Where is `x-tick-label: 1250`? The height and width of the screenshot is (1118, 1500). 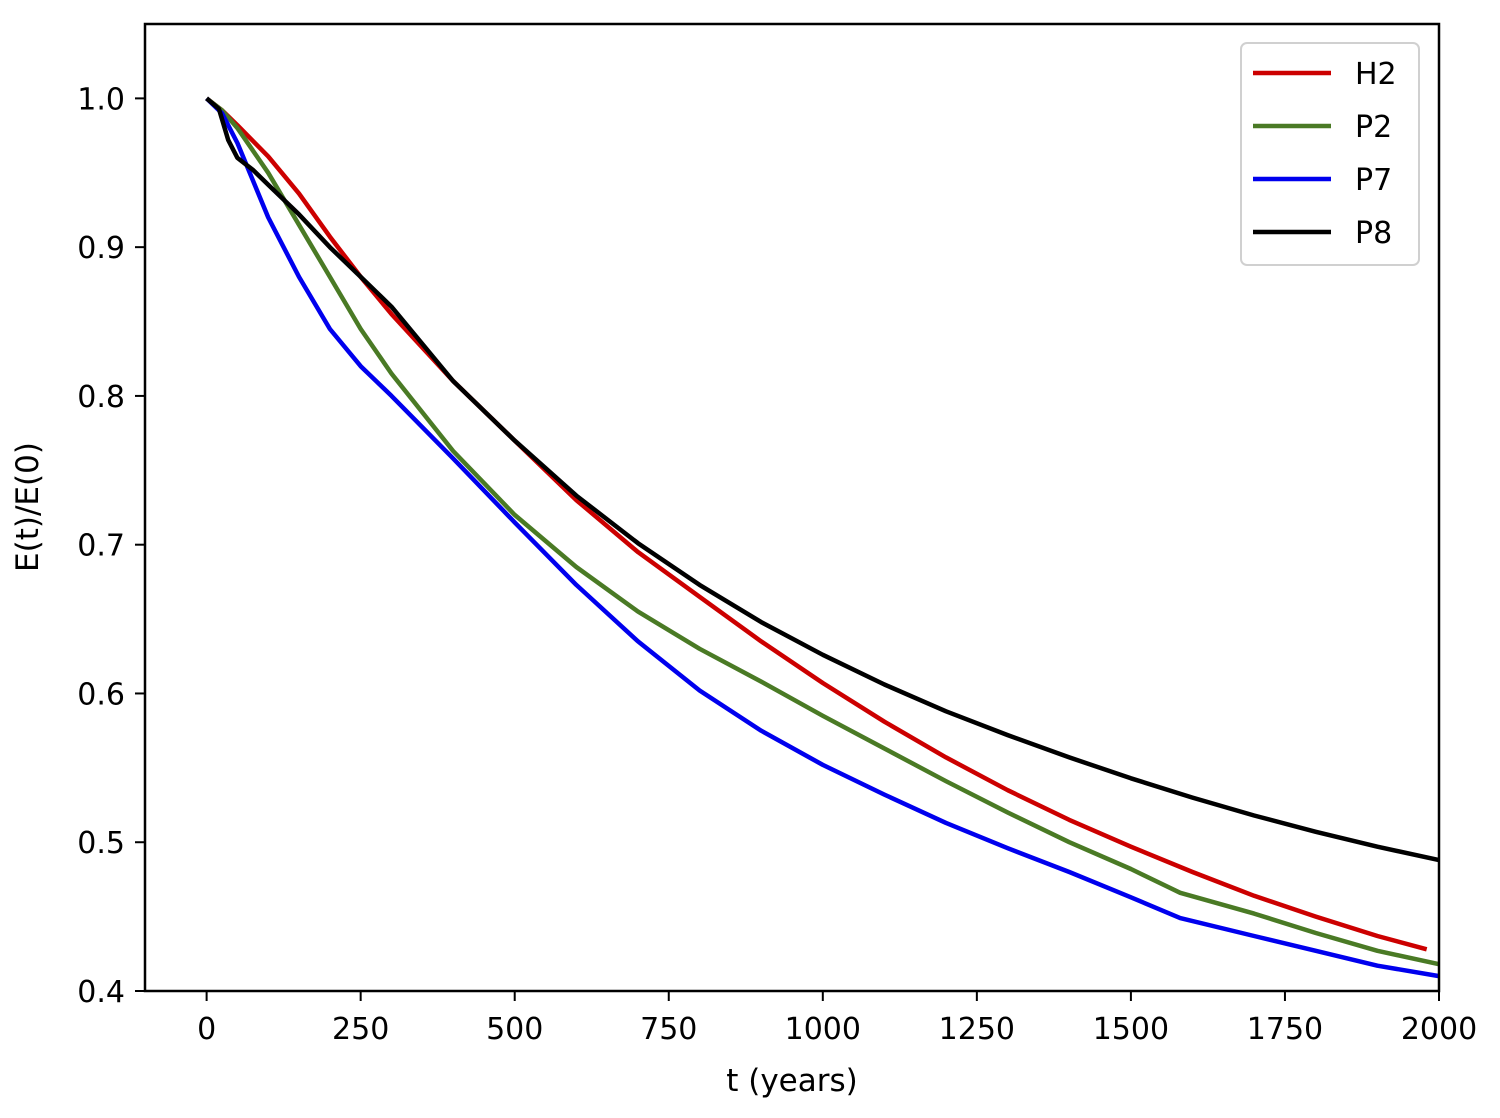
x-tick-label: 1250 is located at coordinates (977, 1029).